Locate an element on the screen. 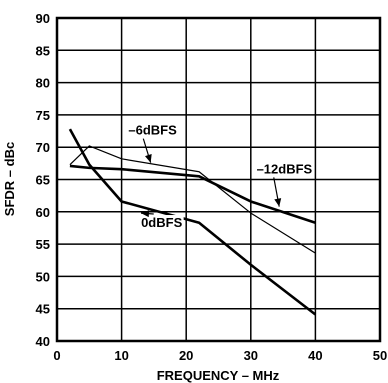  y-tick-labels: 40 45 50 55 60 65 70 75 80 85 90 is located at coordinates (43, 180).